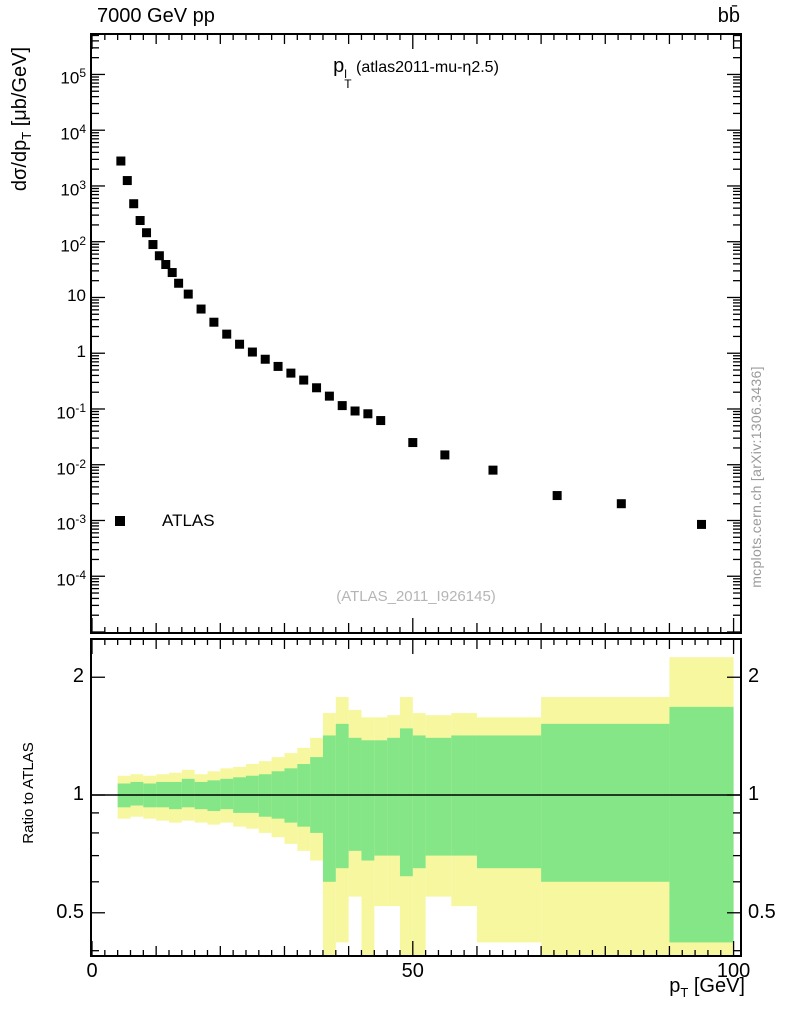 The image size is (786, 1024). Describe the element at coordinates (188, 520) in the screenshot. I see `legend-atlas-label: ATLAS` at that location.